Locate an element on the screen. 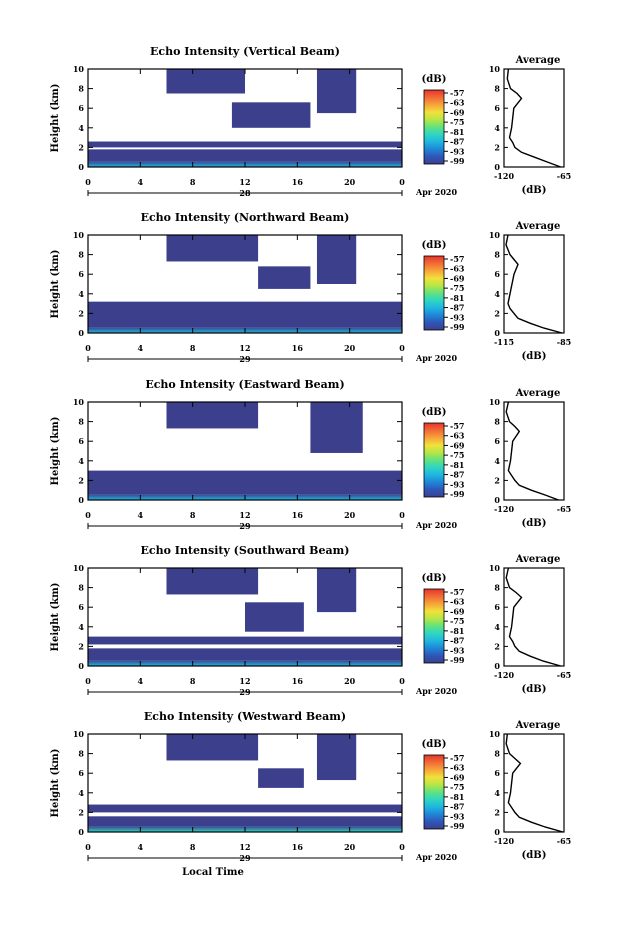  colorbar-tick-label: -69 is located at coordinates (457, 611).